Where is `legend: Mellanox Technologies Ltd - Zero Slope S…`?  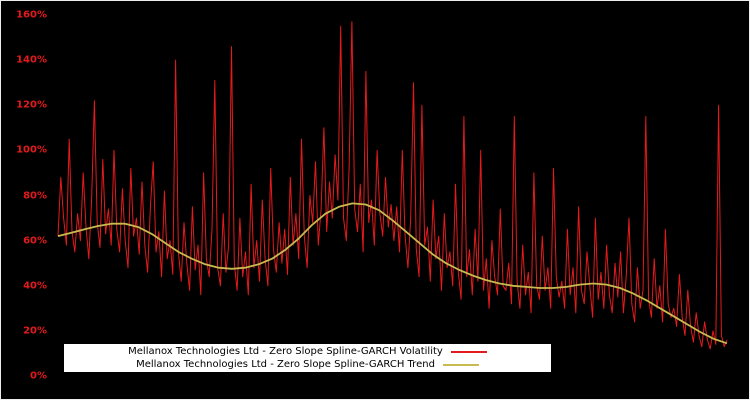
legend: Mellanox Technologies Ltd - Zero Slope S… is located at coordinates (307, 358).